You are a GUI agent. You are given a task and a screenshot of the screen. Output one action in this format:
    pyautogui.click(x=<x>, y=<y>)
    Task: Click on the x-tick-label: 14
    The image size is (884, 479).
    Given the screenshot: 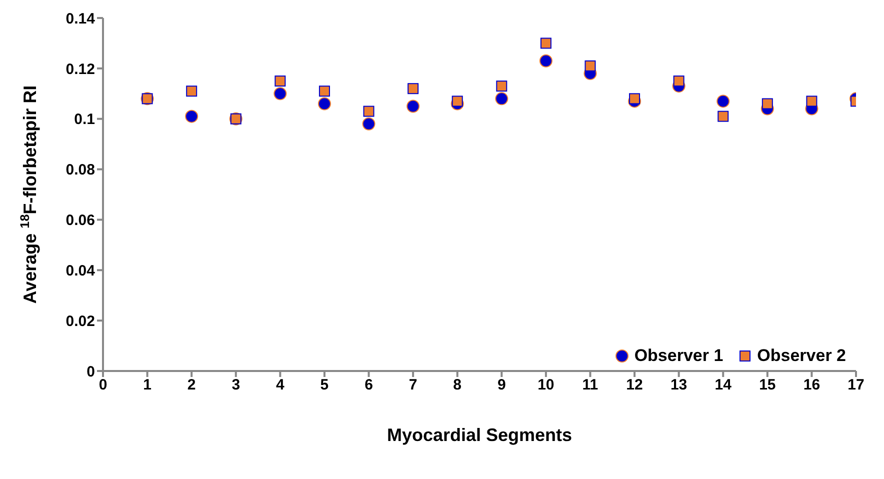 What is the action you would take?
    pyautogui.click(x=723, y=385)
    